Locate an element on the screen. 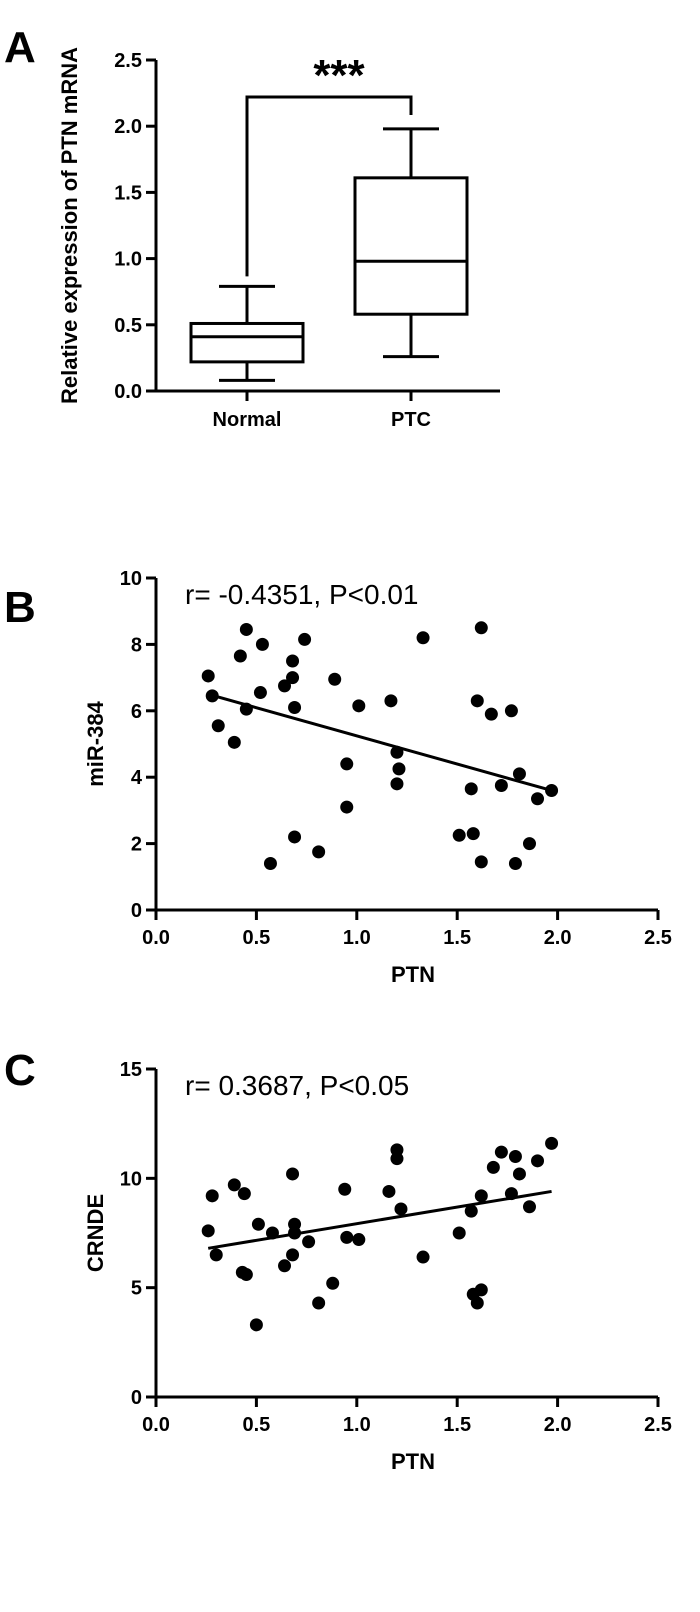  correlation-annotation: r= -0.4351, P<0.01 is located at coordinates (302, 594).